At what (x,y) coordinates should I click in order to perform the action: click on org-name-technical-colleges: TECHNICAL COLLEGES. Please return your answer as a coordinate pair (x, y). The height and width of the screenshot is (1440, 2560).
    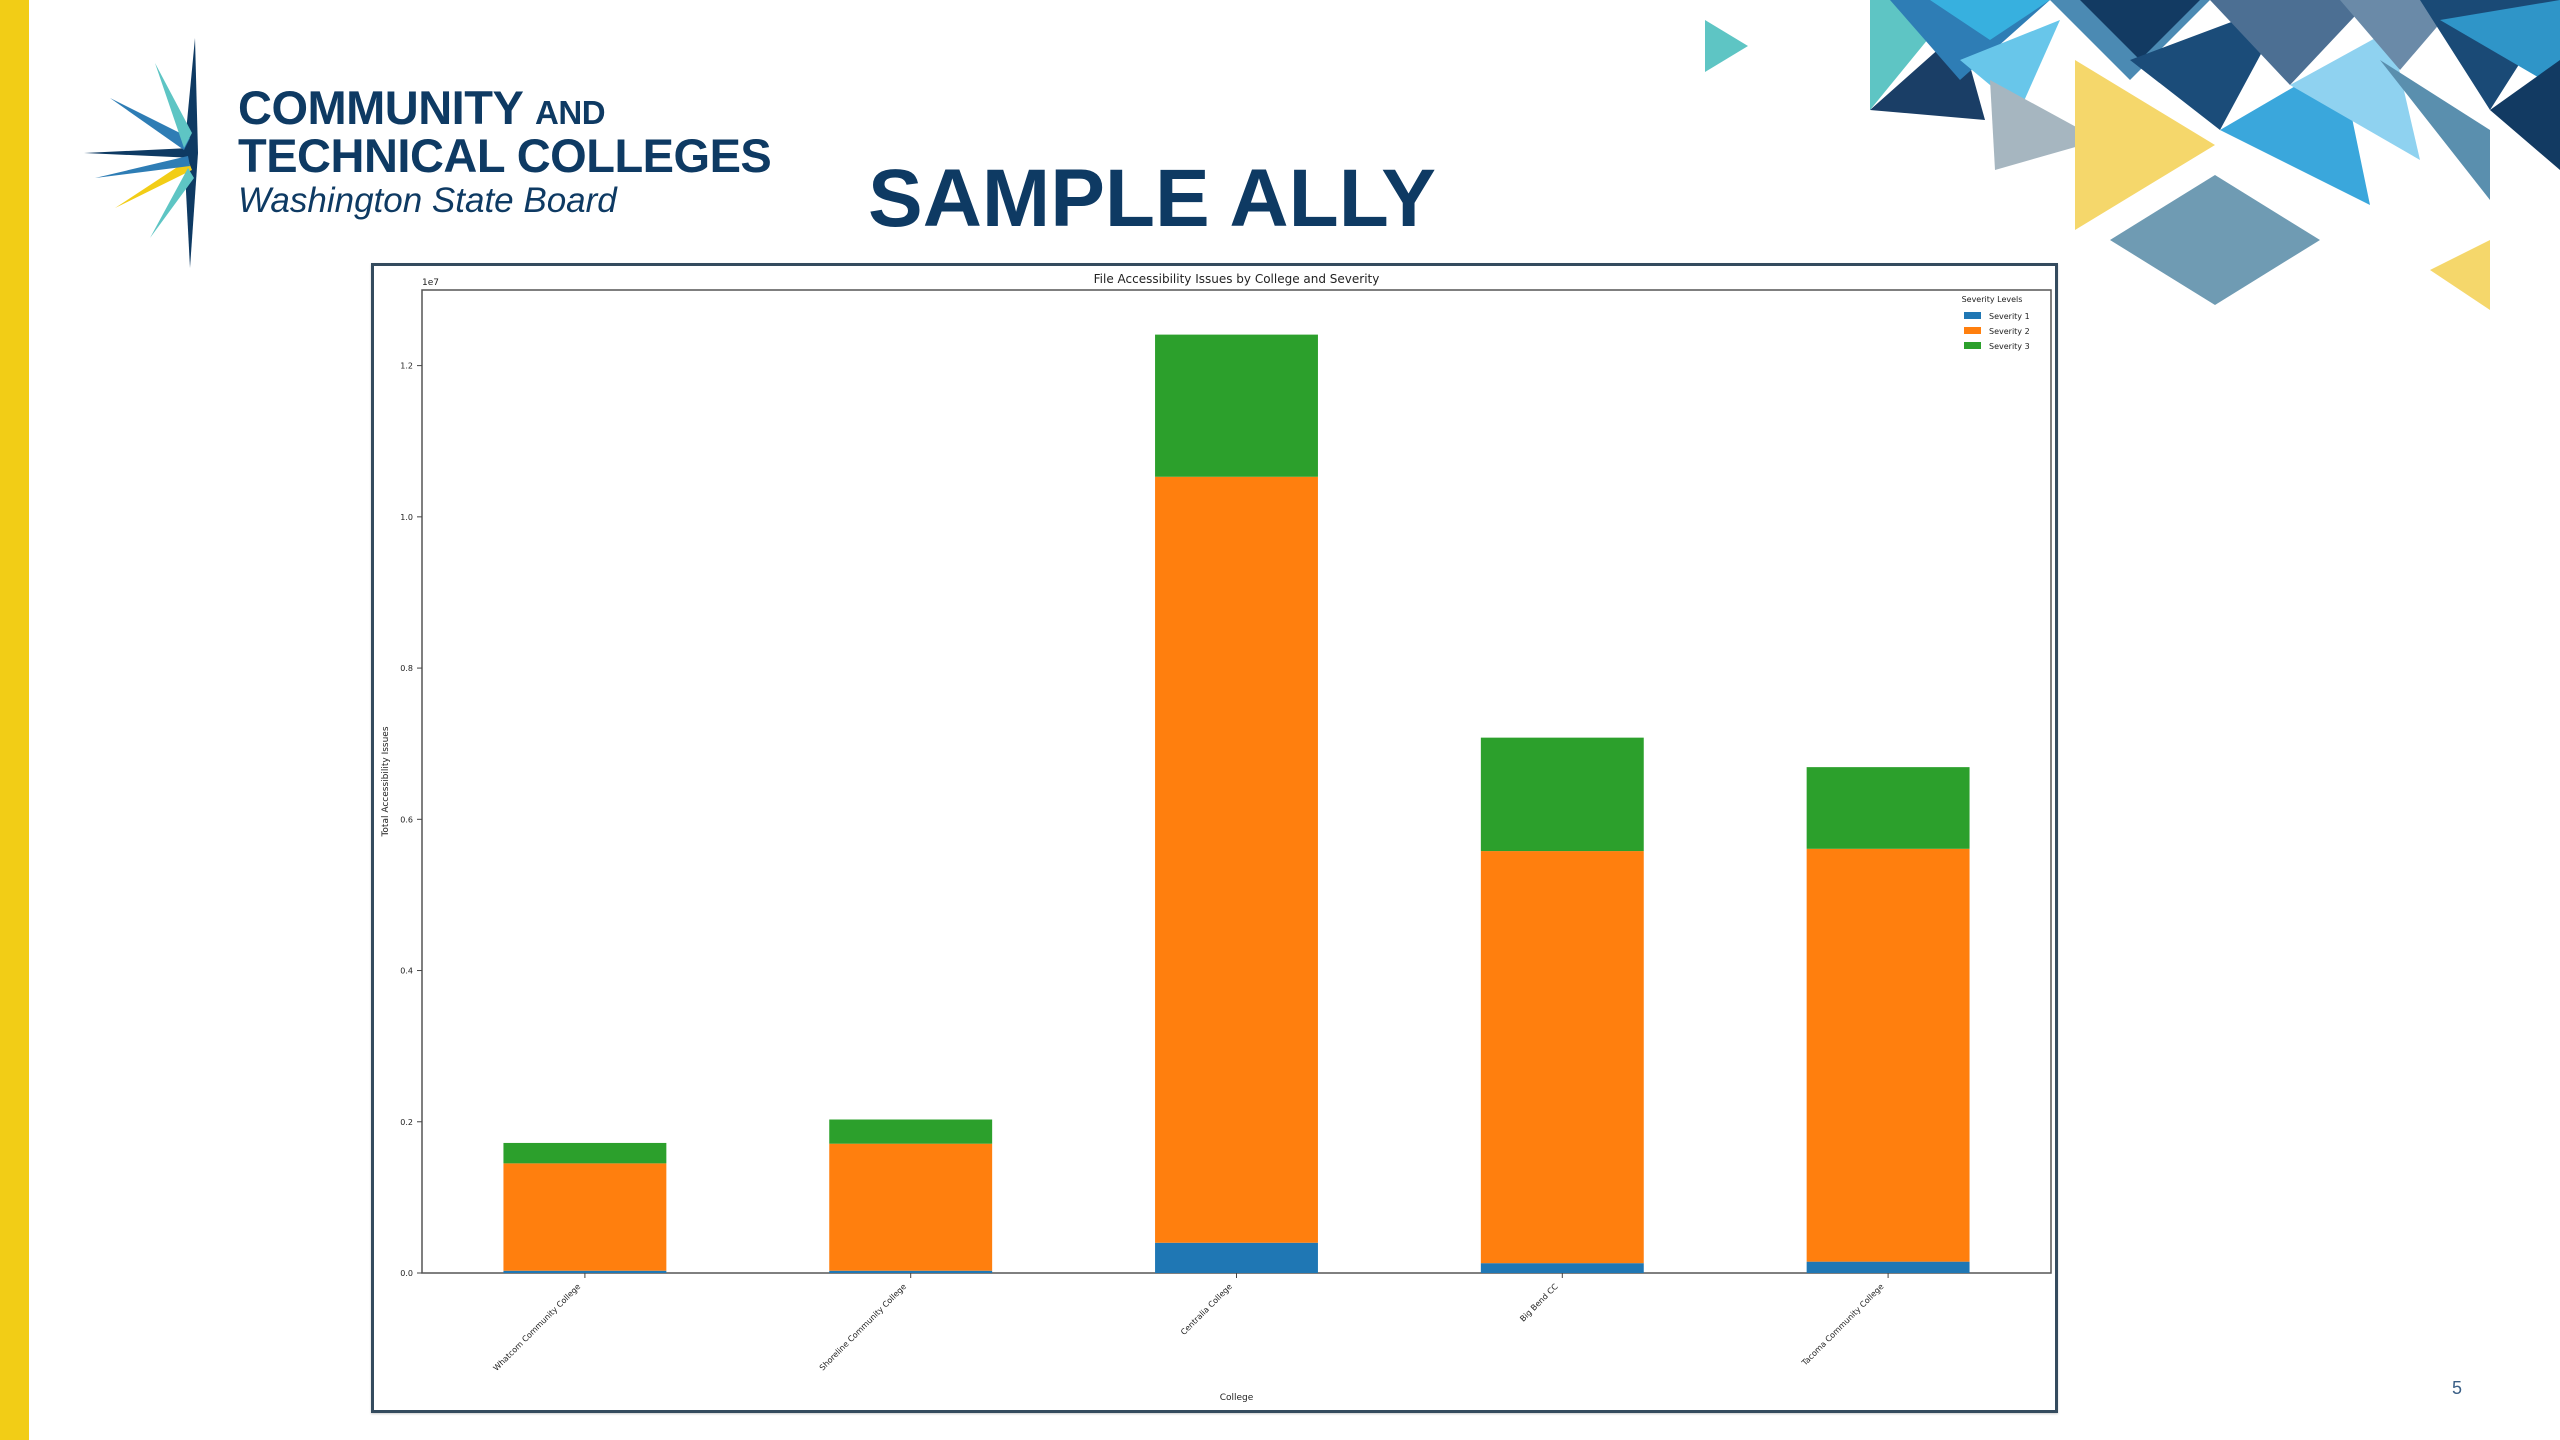
    Looking at the image, I should click on (505, 155).